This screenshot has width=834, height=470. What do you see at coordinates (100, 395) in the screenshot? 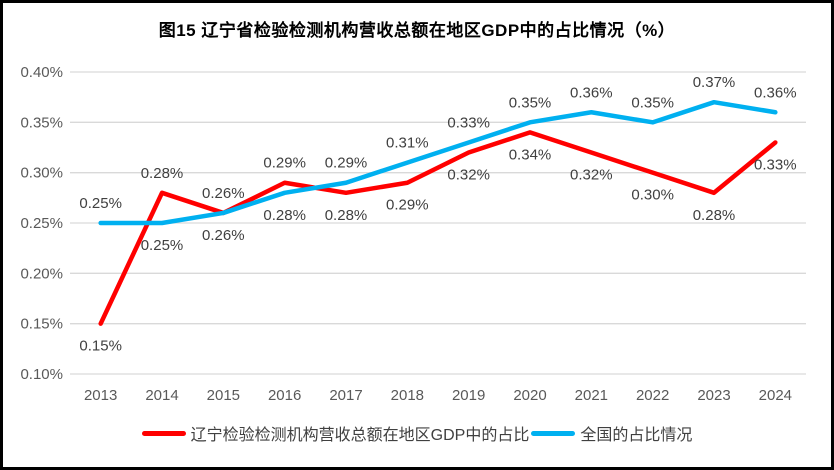
I see `x-tick-label: 2013` at bounding box center [100, 395].